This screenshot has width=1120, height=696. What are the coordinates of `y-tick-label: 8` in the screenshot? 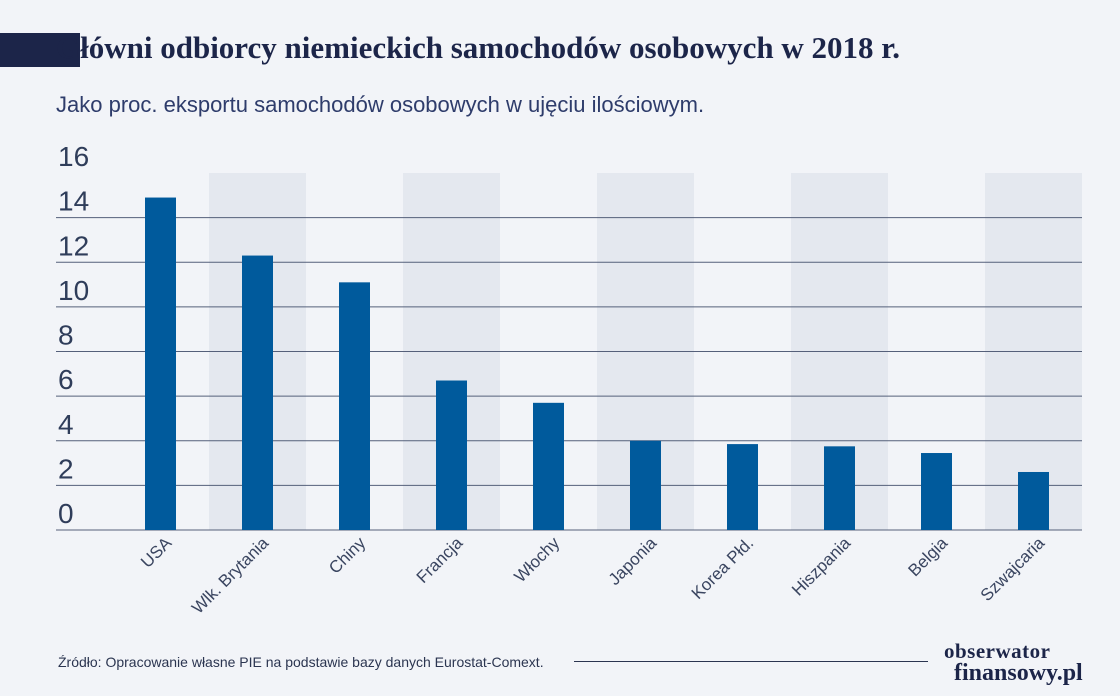 It's located at (66, 335).